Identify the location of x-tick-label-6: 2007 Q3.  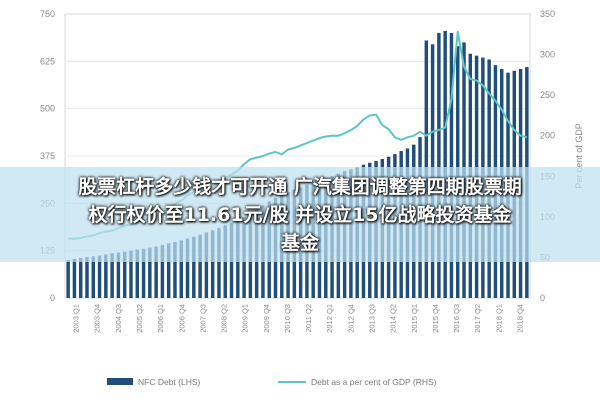
(202, 318).